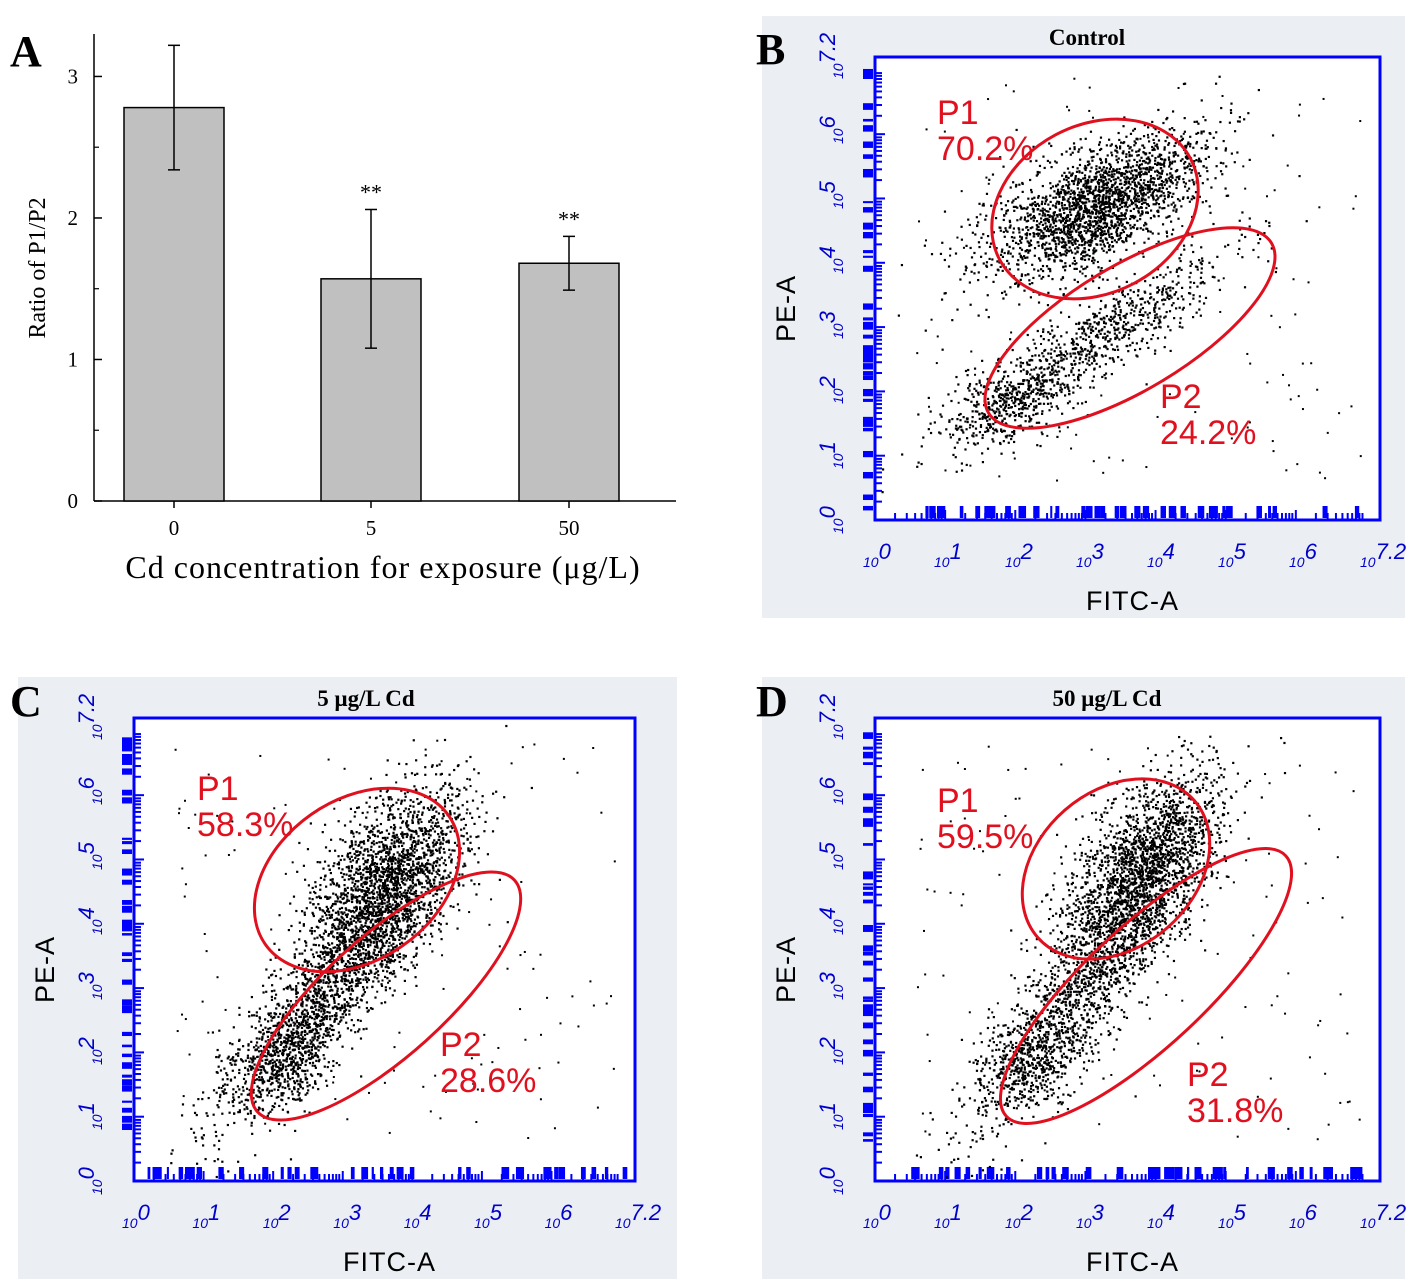 The height and width of the screenshot is (1284, 1417). What do you see at coordinates (389, 1262) in the screenshot?
I see `x-axis-title: FITC-A` at bounding box center [389, 1262].